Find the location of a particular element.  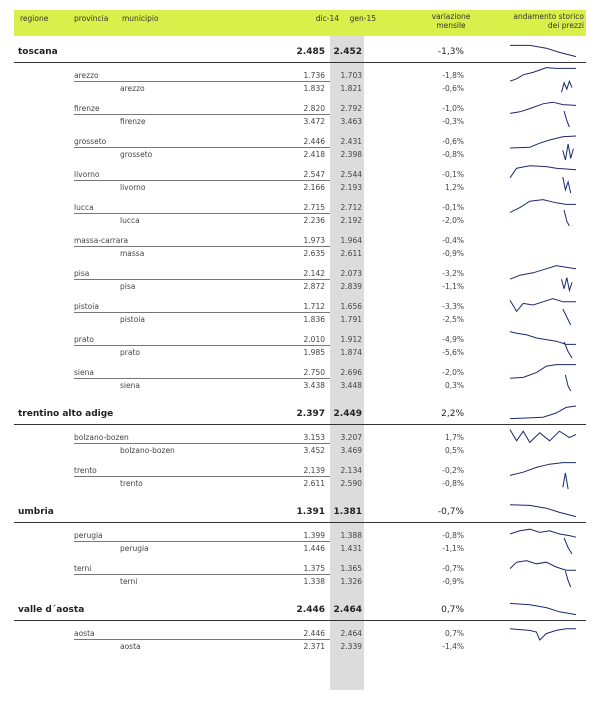

provincia-row-siena: siena 2.750 2.696 -2,0% is located at coordinates (305, 371).